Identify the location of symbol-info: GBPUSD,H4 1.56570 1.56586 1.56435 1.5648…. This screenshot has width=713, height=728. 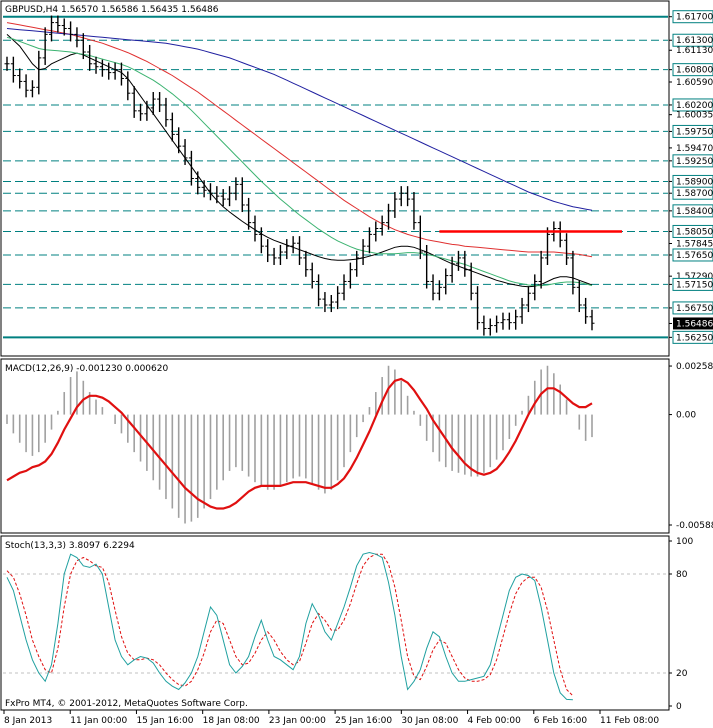
(112, 10).